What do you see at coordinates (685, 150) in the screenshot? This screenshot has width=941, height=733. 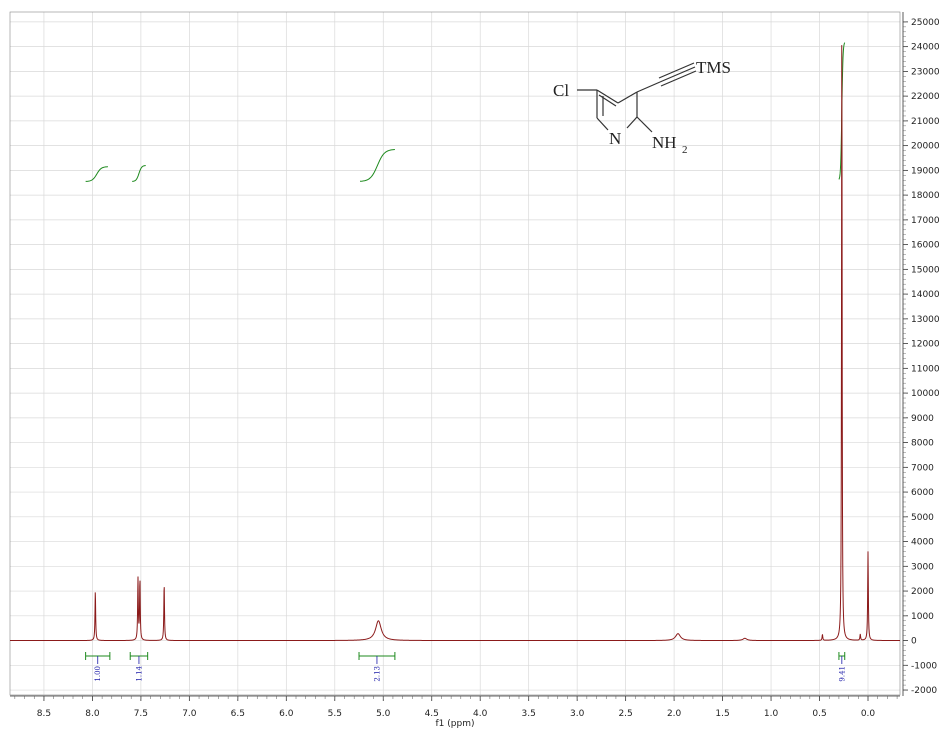 I see `atom-nh-subscript: 2` at bounding box center [685, 150].